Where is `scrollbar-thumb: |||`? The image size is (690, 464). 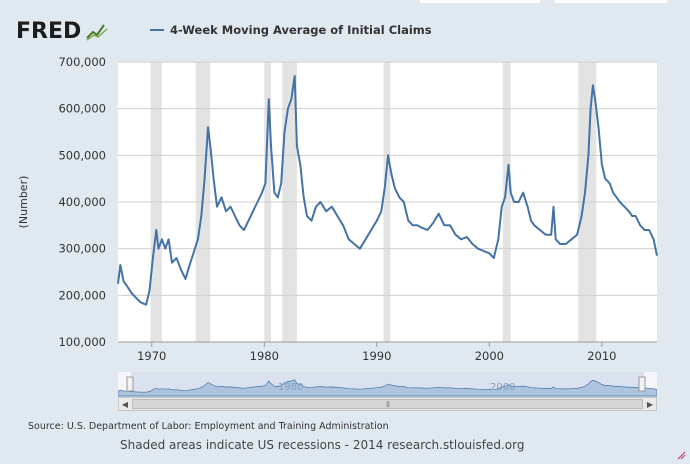 scrollbar-thumb: ||| is located at coordinates (387, 404).